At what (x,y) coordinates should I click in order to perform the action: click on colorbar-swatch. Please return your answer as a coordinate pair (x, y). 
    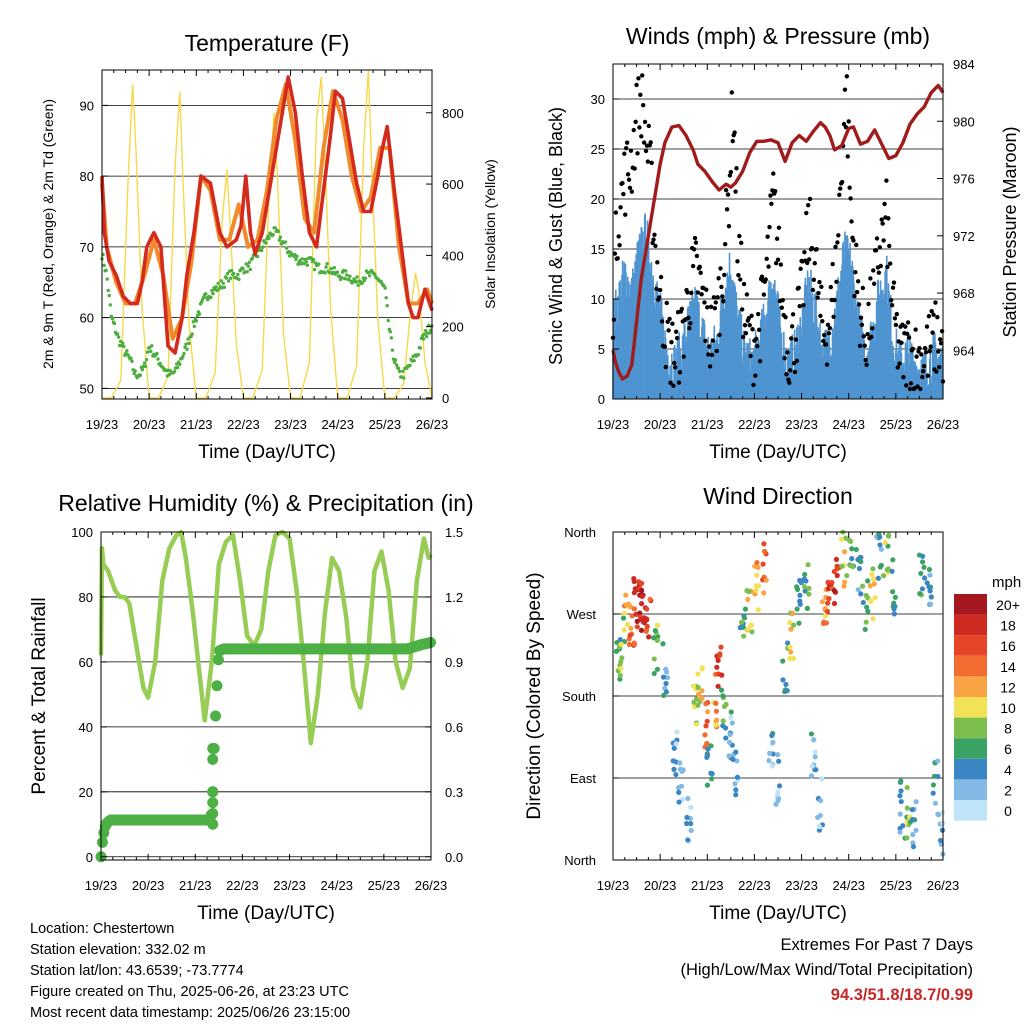
    Looking at the image, I should click on (970, 748).